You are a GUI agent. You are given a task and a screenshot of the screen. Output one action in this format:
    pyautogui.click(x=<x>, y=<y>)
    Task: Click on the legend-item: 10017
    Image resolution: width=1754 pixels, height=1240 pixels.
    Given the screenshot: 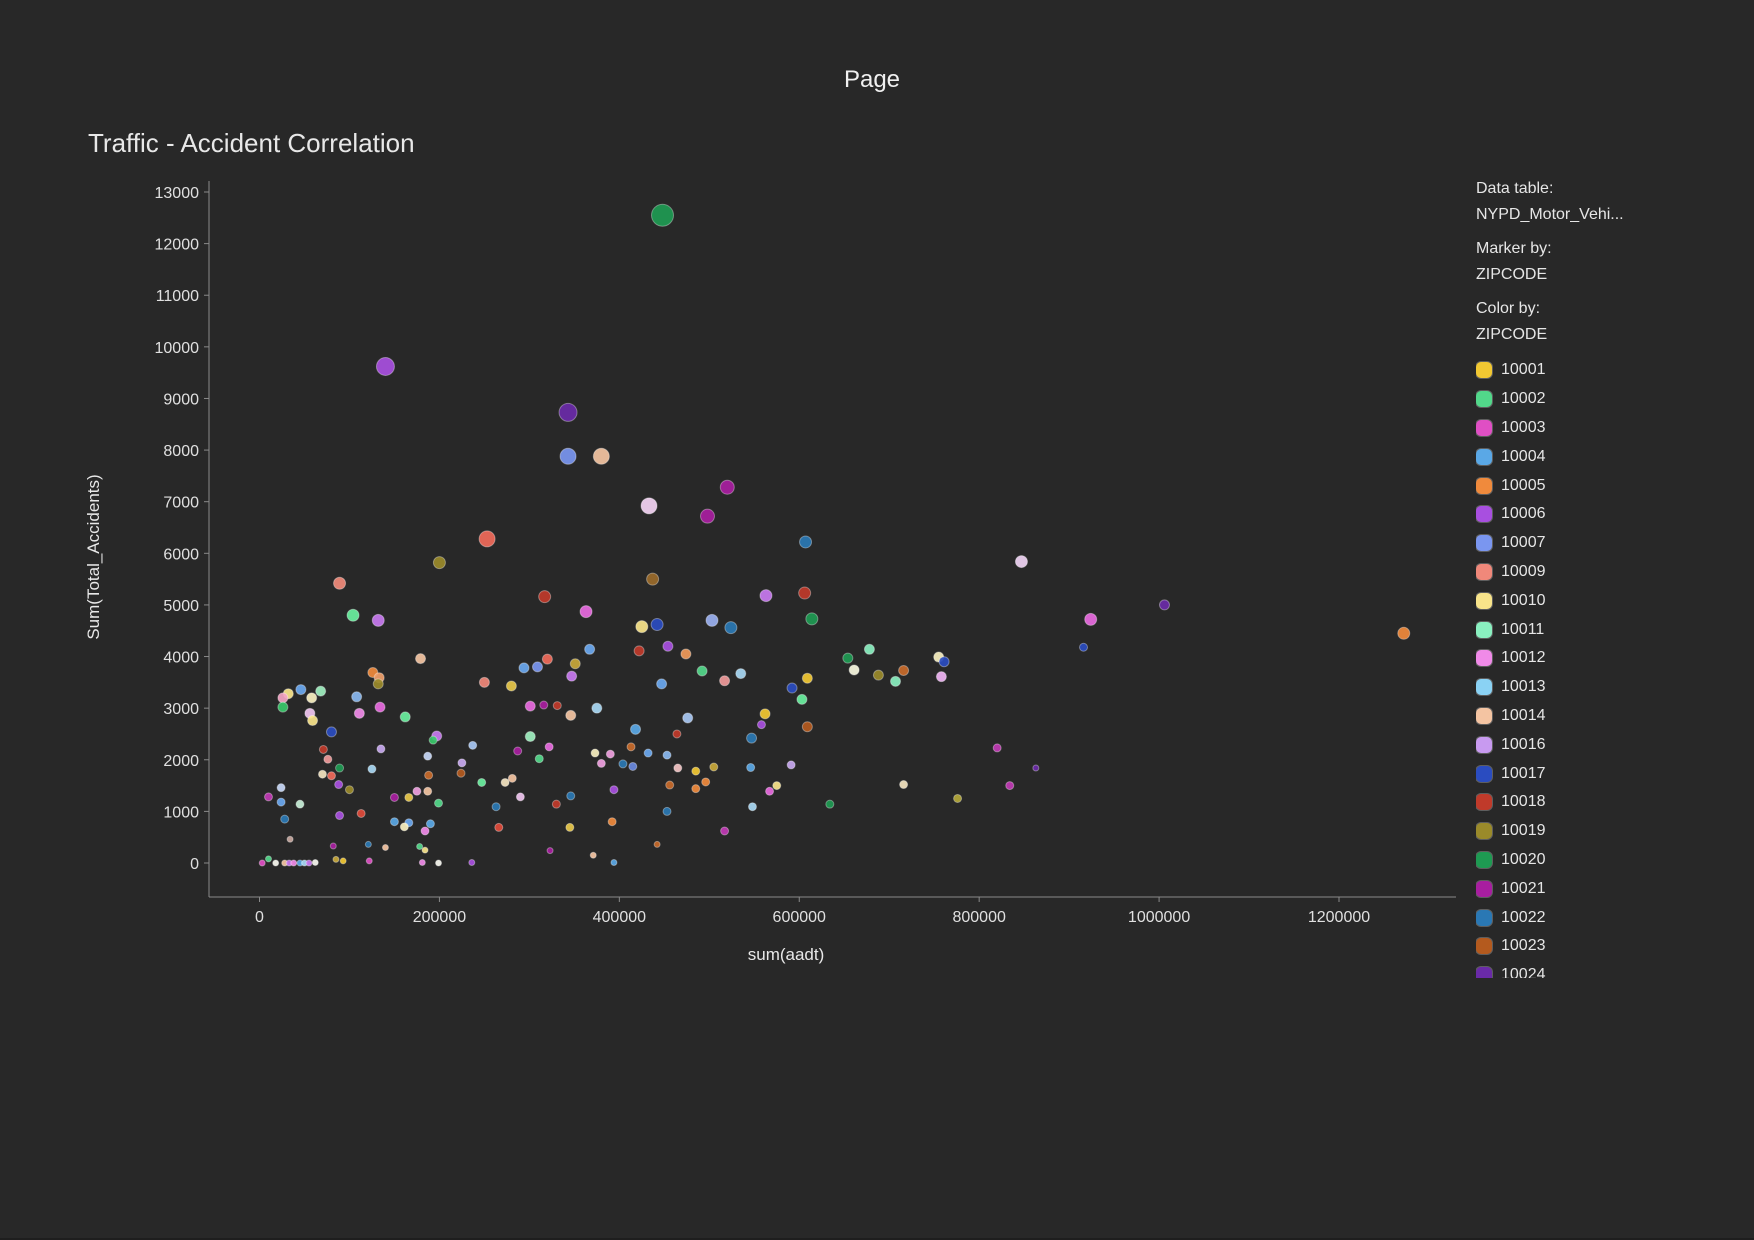 What is the action you would take?
    pyautogui.click(x=1576, y=773)
    